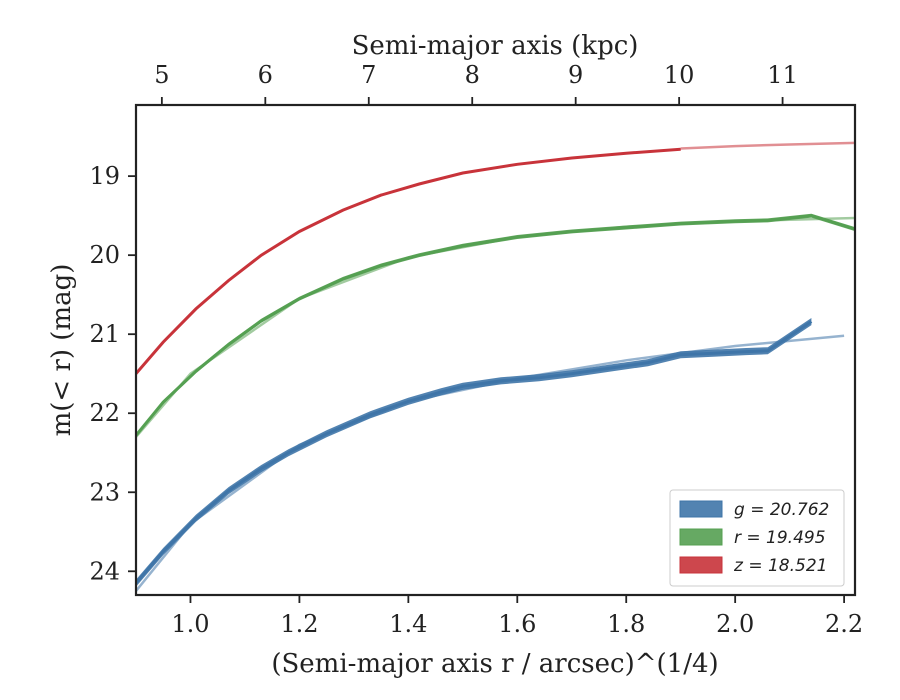  What do you see at coordinates (844, 624) in the screenshot?
I see `x-tick-label: 2.2` at bounding box center [844, 624].